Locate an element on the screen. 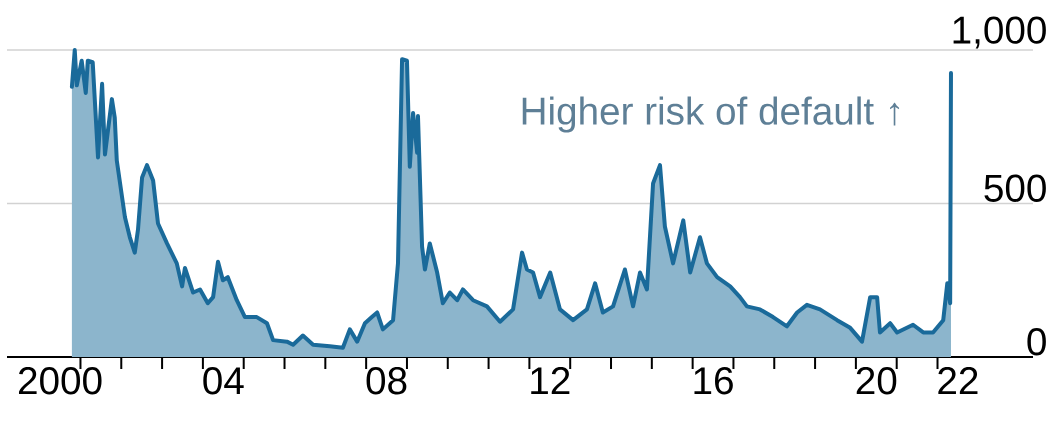 This screenshot has height=432, width=1055. x-tick-label: 2000 is located at coordinates (60, 381).